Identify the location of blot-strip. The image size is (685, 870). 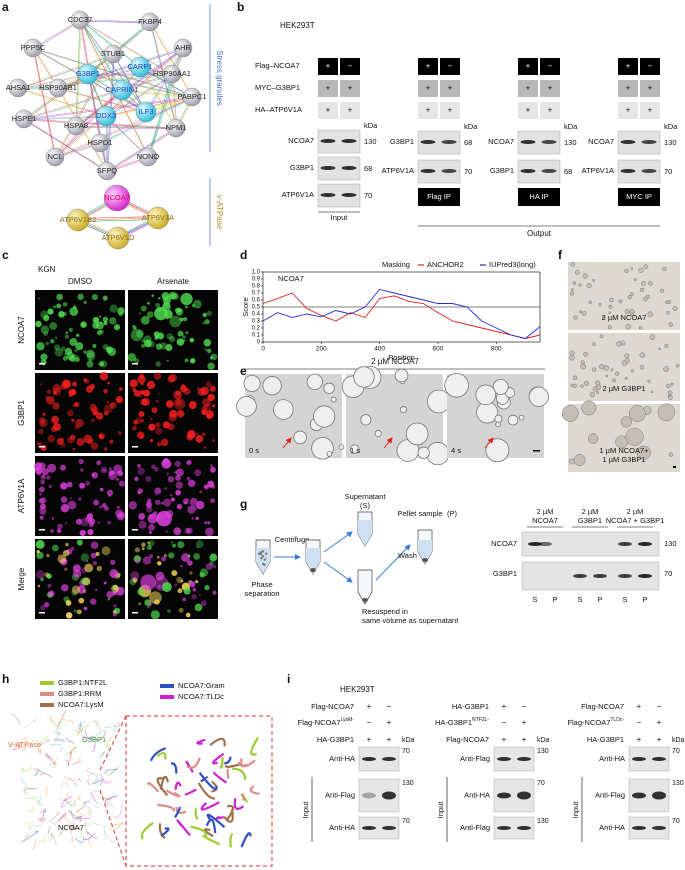
(339, 141).